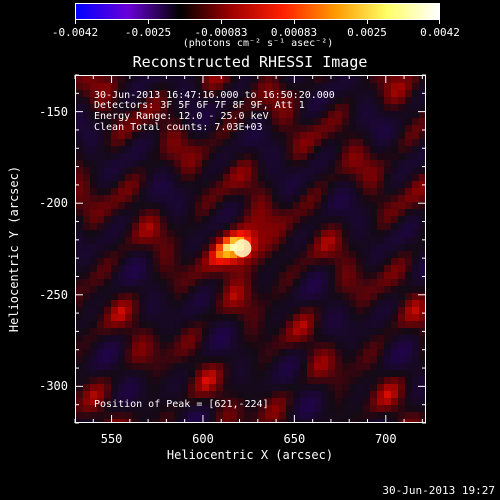  What do you see at coordinates (53, 111) in the screenshot?
I see `y-tick-label: -150` at bounding box center [53, 111].